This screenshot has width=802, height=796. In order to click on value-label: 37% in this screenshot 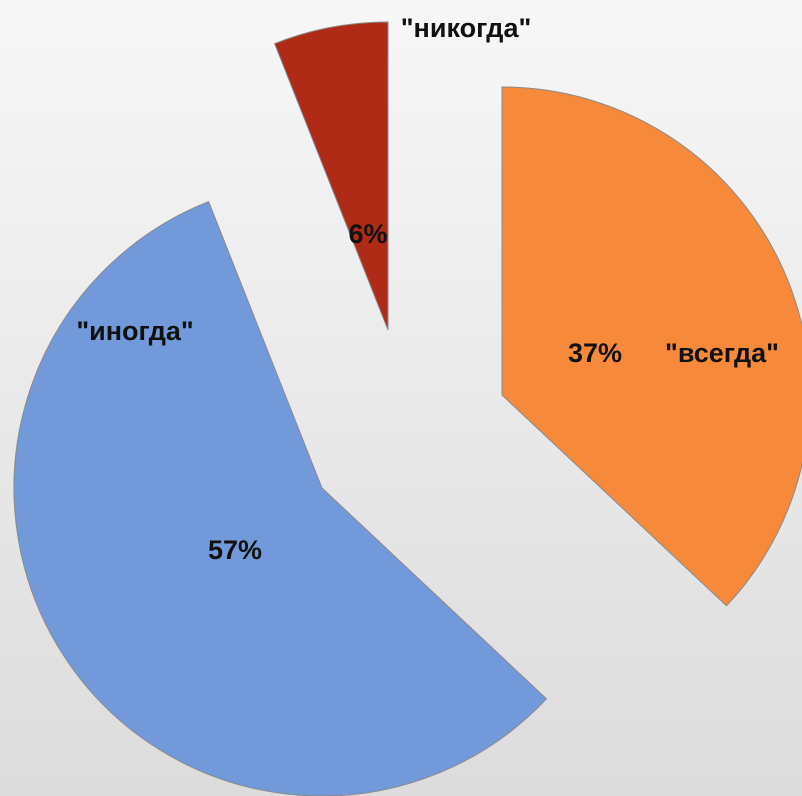, I will do `click(595, 353)`.